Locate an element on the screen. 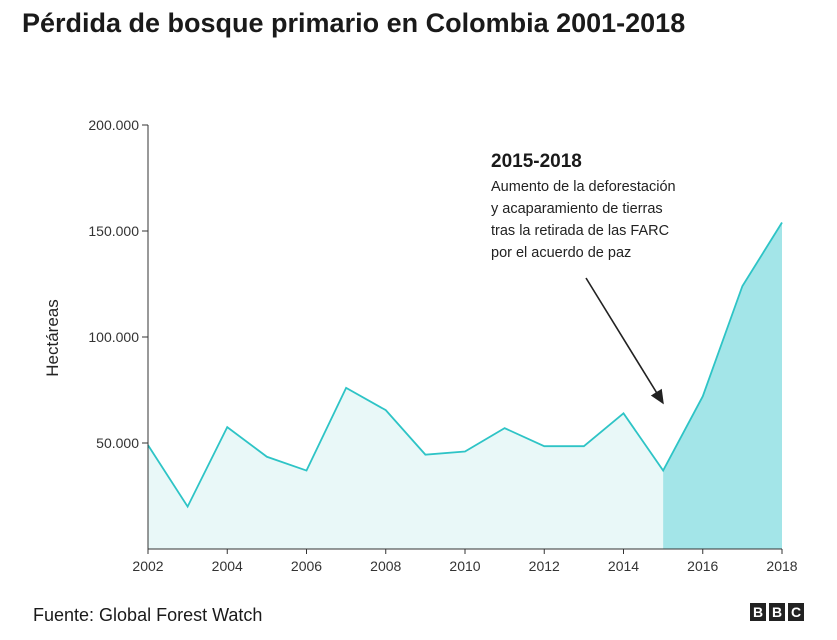 Image resolution: width=837 pixels, height=640 pixels. annotation-title: 2015-2018 is located at coordinates (536, 161).